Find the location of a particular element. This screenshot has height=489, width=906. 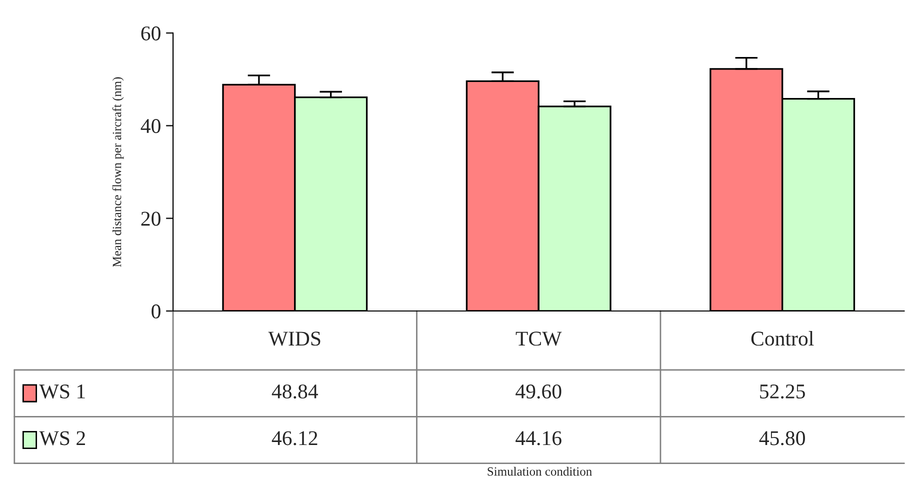

data-label: 48.84 is located at coordinates (295, 391).